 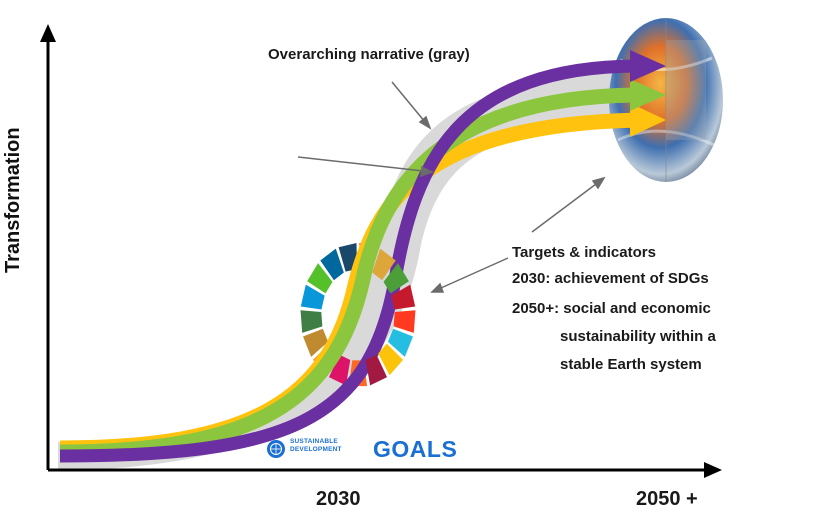 What do you see at coordinates (584, 252) in the screenshot?
I see `targets-indicators-title: Targets & indicators` at bounding box center [584, 252].